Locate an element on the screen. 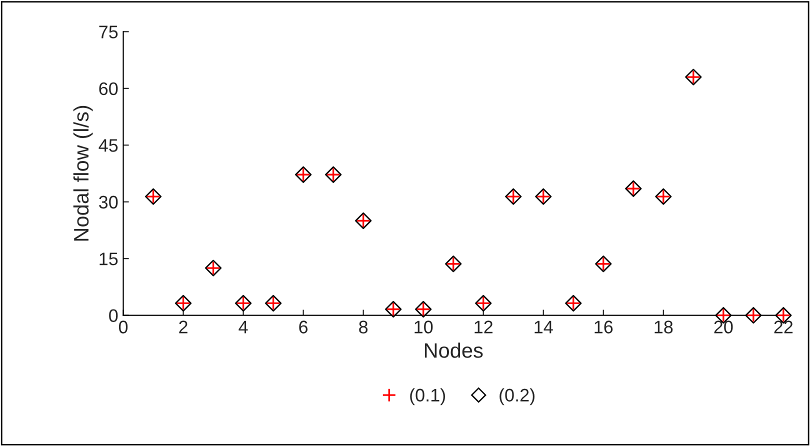  y-tick-label: 15 is located at coordinates (109, 259).